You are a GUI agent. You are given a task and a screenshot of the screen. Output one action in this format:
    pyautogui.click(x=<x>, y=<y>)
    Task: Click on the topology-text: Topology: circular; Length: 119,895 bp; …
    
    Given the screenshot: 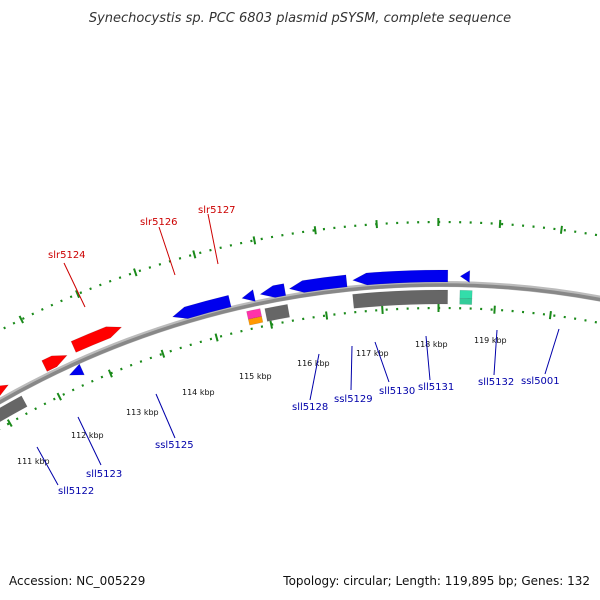 What is the action you would take?
    pyautogui.click(x=436, y=581)
    